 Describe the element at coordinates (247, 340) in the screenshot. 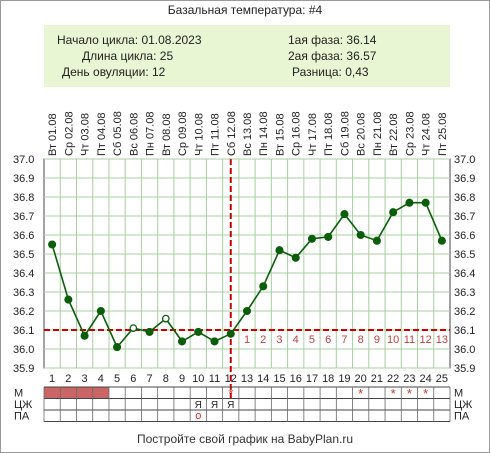

I see `post-ovulation-day-number: 1` at that location.